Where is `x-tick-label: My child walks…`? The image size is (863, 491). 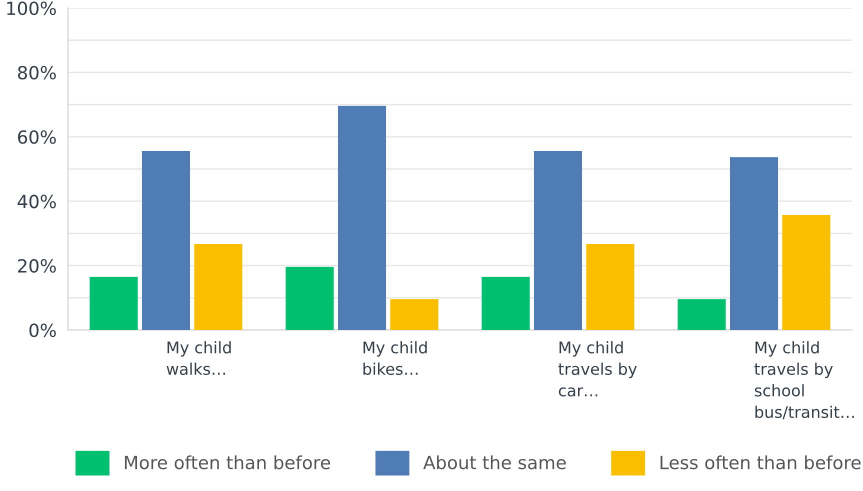
x-tick-label: My child walks… is located at coordinates (198, 358).